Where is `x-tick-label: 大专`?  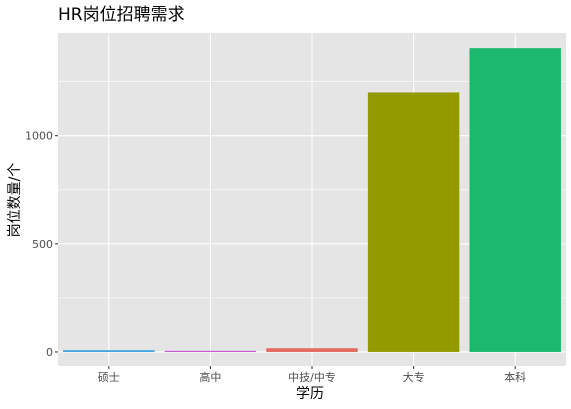 x-tick-label: 大专 is located at coordinates (414, 377).